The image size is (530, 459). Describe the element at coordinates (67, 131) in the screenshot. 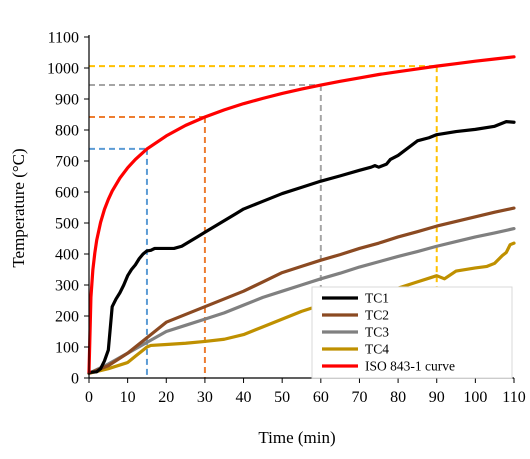

I see `y-tick-label-800: 800` at that location.